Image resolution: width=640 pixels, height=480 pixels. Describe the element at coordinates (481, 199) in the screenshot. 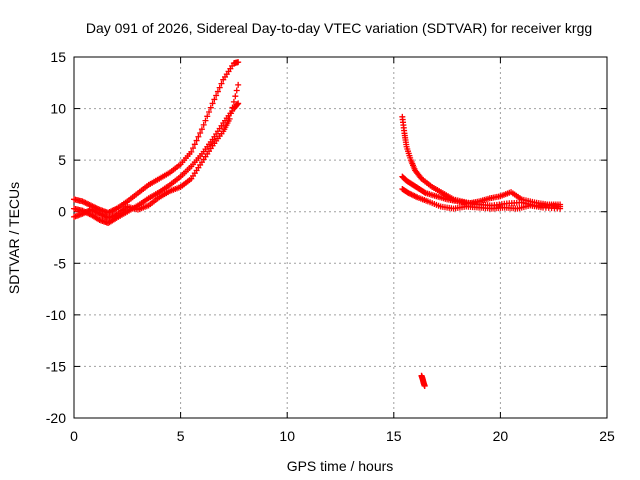

I see `series-track-f` at that location.